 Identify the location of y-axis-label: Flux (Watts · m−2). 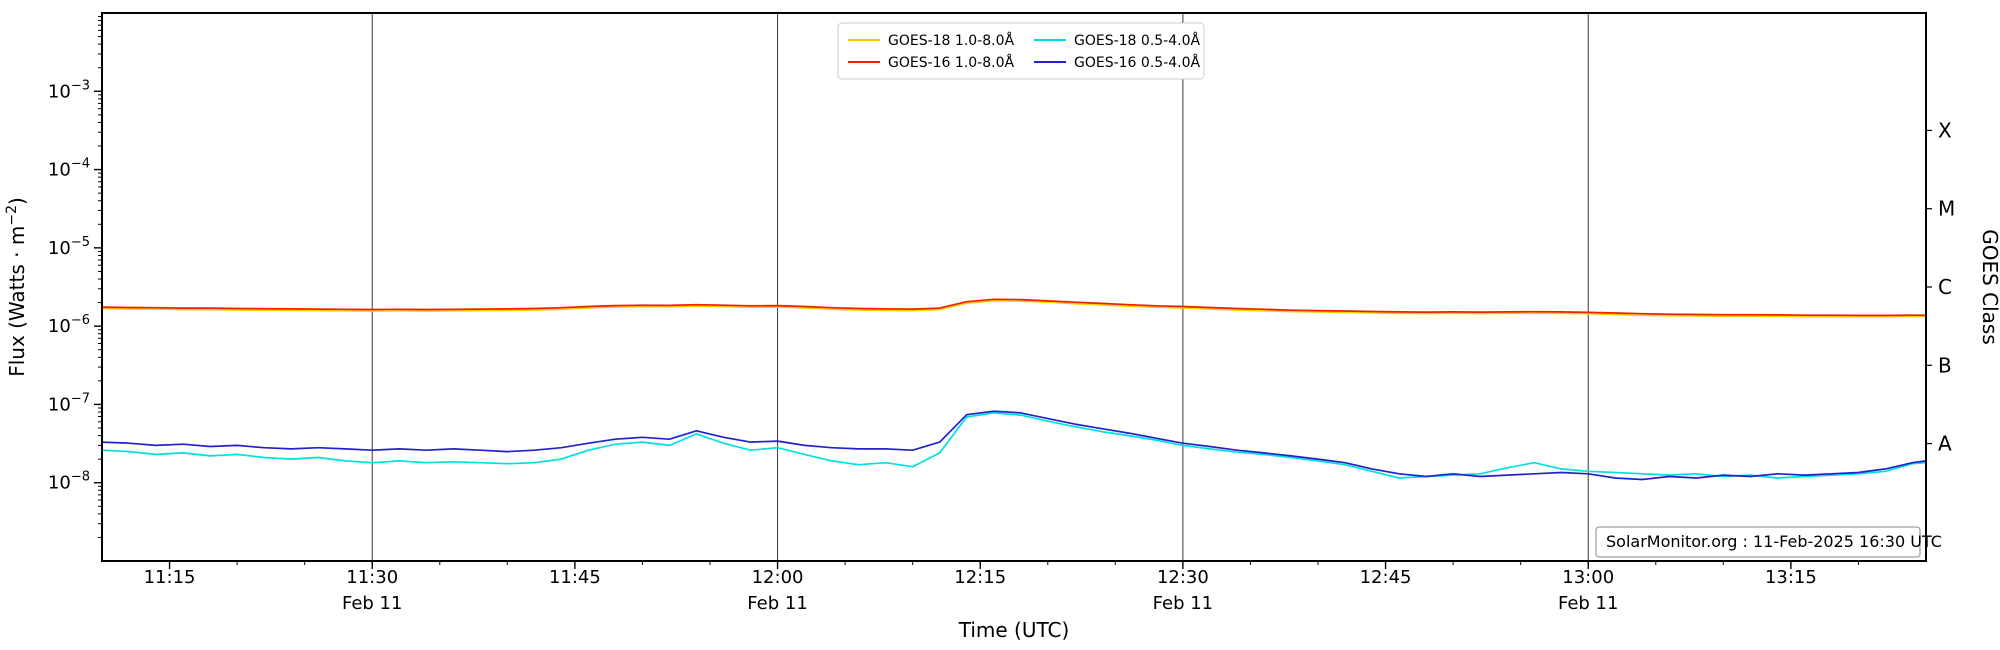
(16, 287).